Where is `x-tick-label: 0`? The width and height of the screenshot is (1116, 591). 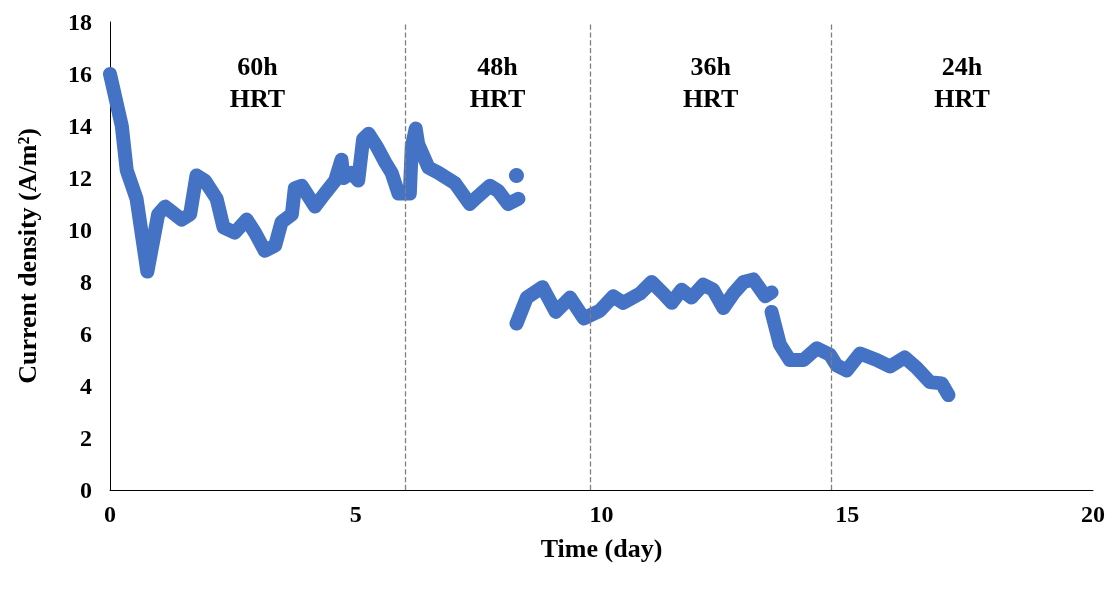 x-tick-label: 0 is located at coordinates (110, 514).